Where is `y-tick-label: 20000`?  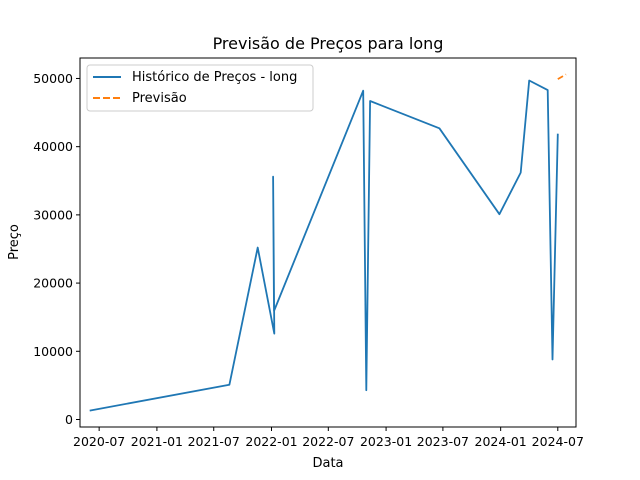
y-tick-label: 20000 is located at coordinates (53, 283).